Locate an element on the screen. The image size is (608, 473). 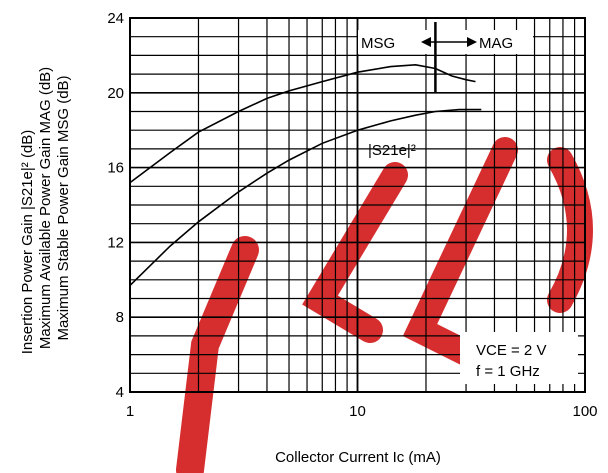
x-tick-label: 100 is located at coordinates (584, 411).